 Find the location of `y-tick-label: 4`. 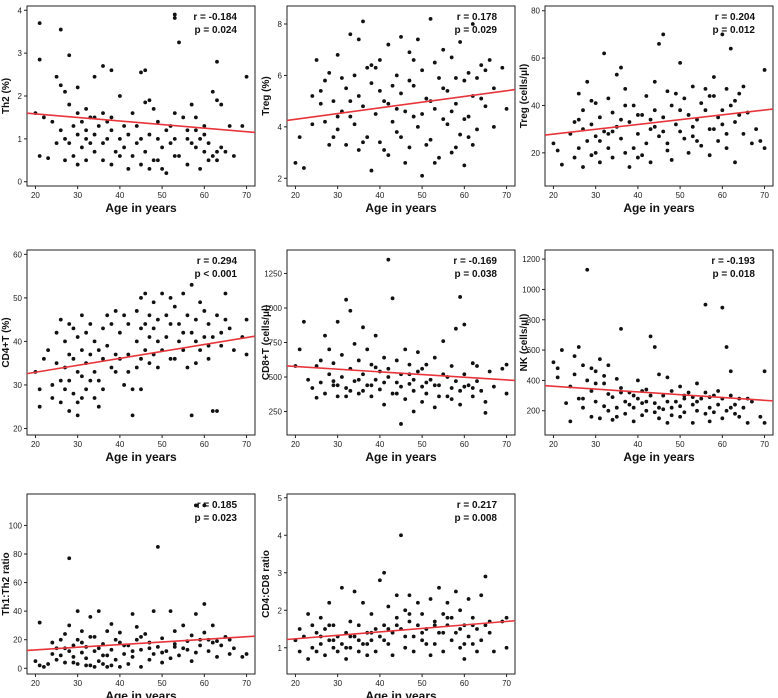

y-tick-label: 4 is located at coordinates (280, 535).